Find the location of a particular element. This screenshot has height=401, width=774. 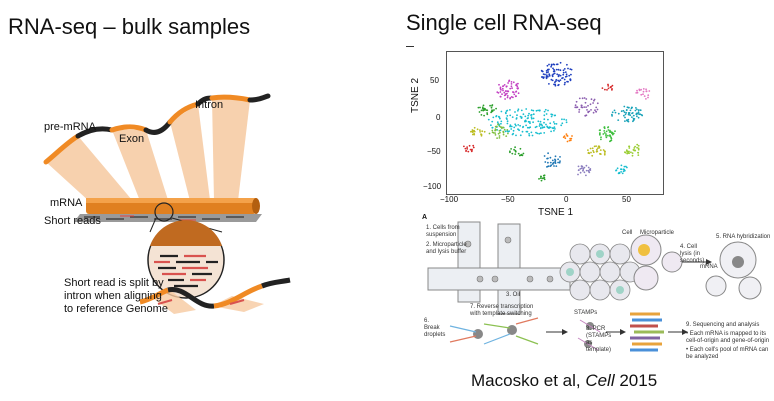

magnified-reads is located at coordinates (186, 259).